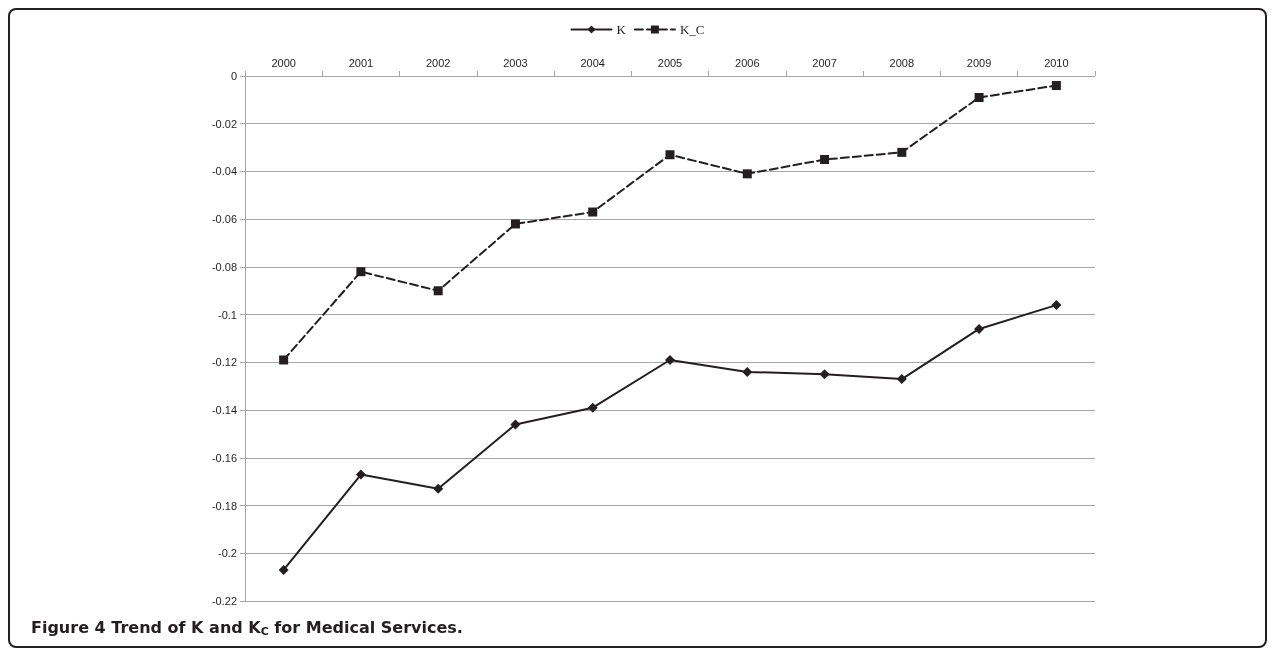  I want to click on y-tick-label: -0.08, so click(224, 266).